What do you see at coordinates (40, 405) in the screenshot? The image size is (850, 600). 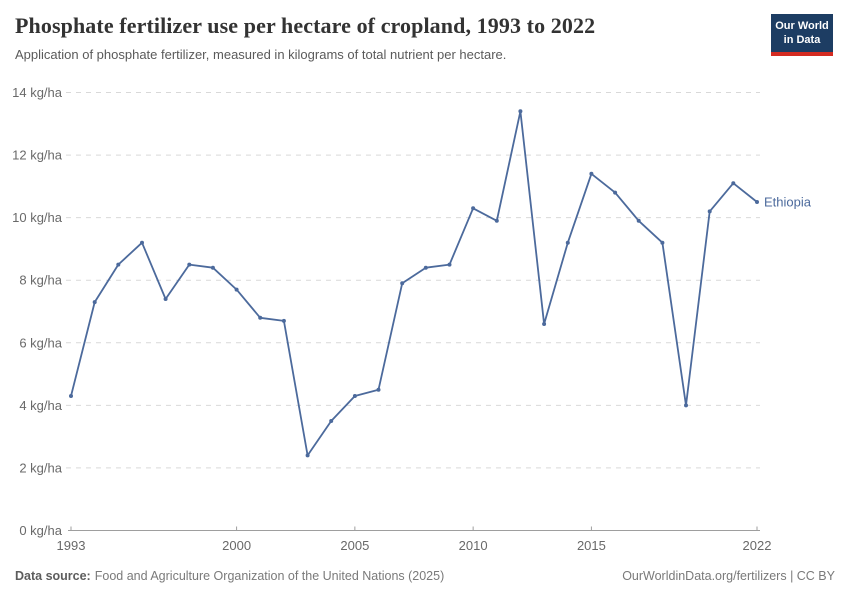 I see `y-tick-label: 4 kg/ha` at bounding box center [40, 405].